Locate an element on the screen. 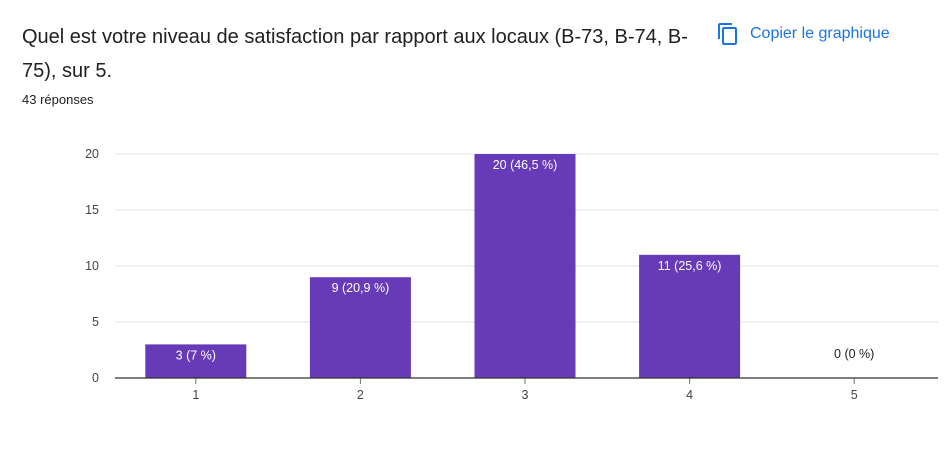 Image resolution: width=945 pixels, height=450 pixels. y-tick-label: 10 is located at coordinates (92, 266).